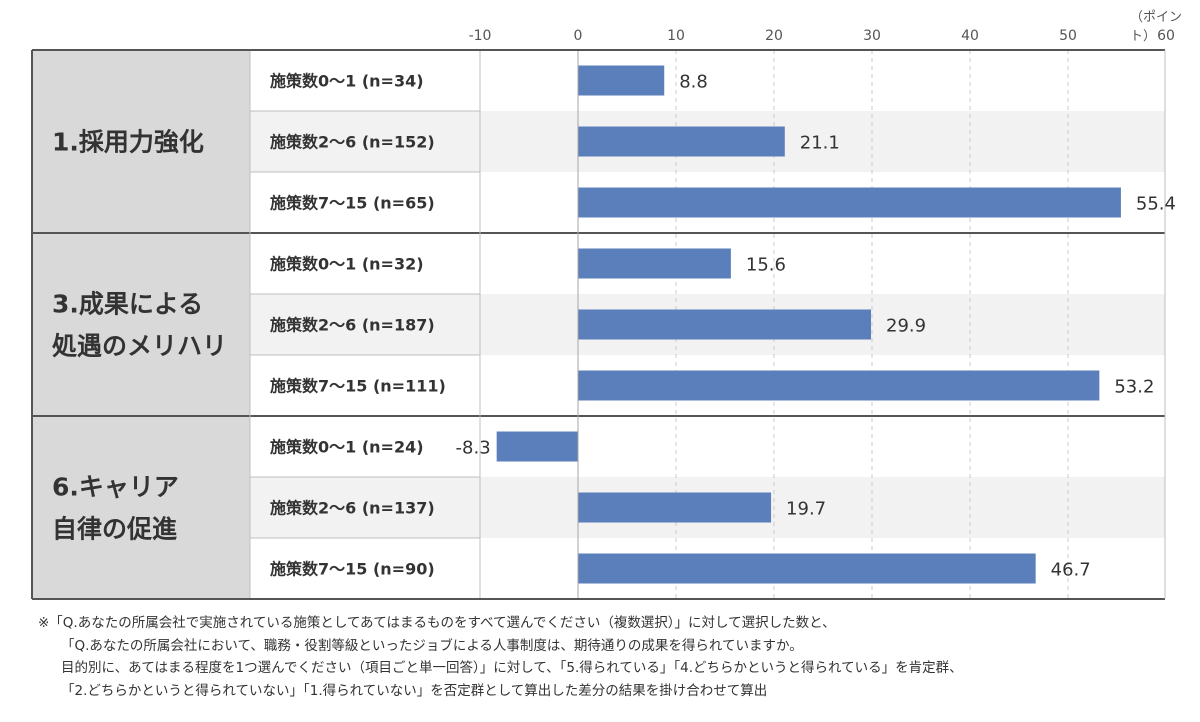 This screenshot has width=1200, height=722. What do you see at coordinates (115, 487) in the screenshot?
I see `group-label: 6.キャリア` at bounding box center [115, 487].